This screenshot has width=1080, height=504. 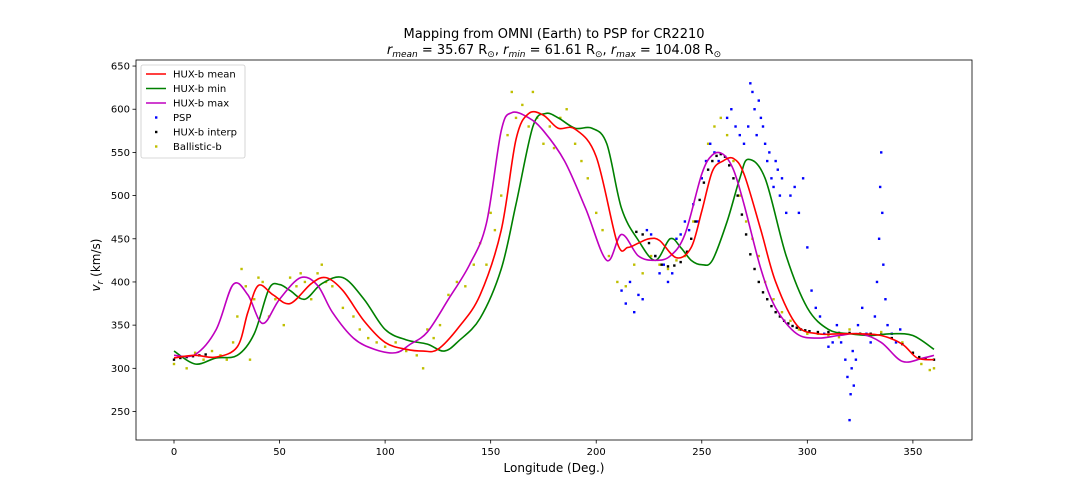 I want to click on subtitle-mean-sun: ⊙, so click(x=491, y=55).